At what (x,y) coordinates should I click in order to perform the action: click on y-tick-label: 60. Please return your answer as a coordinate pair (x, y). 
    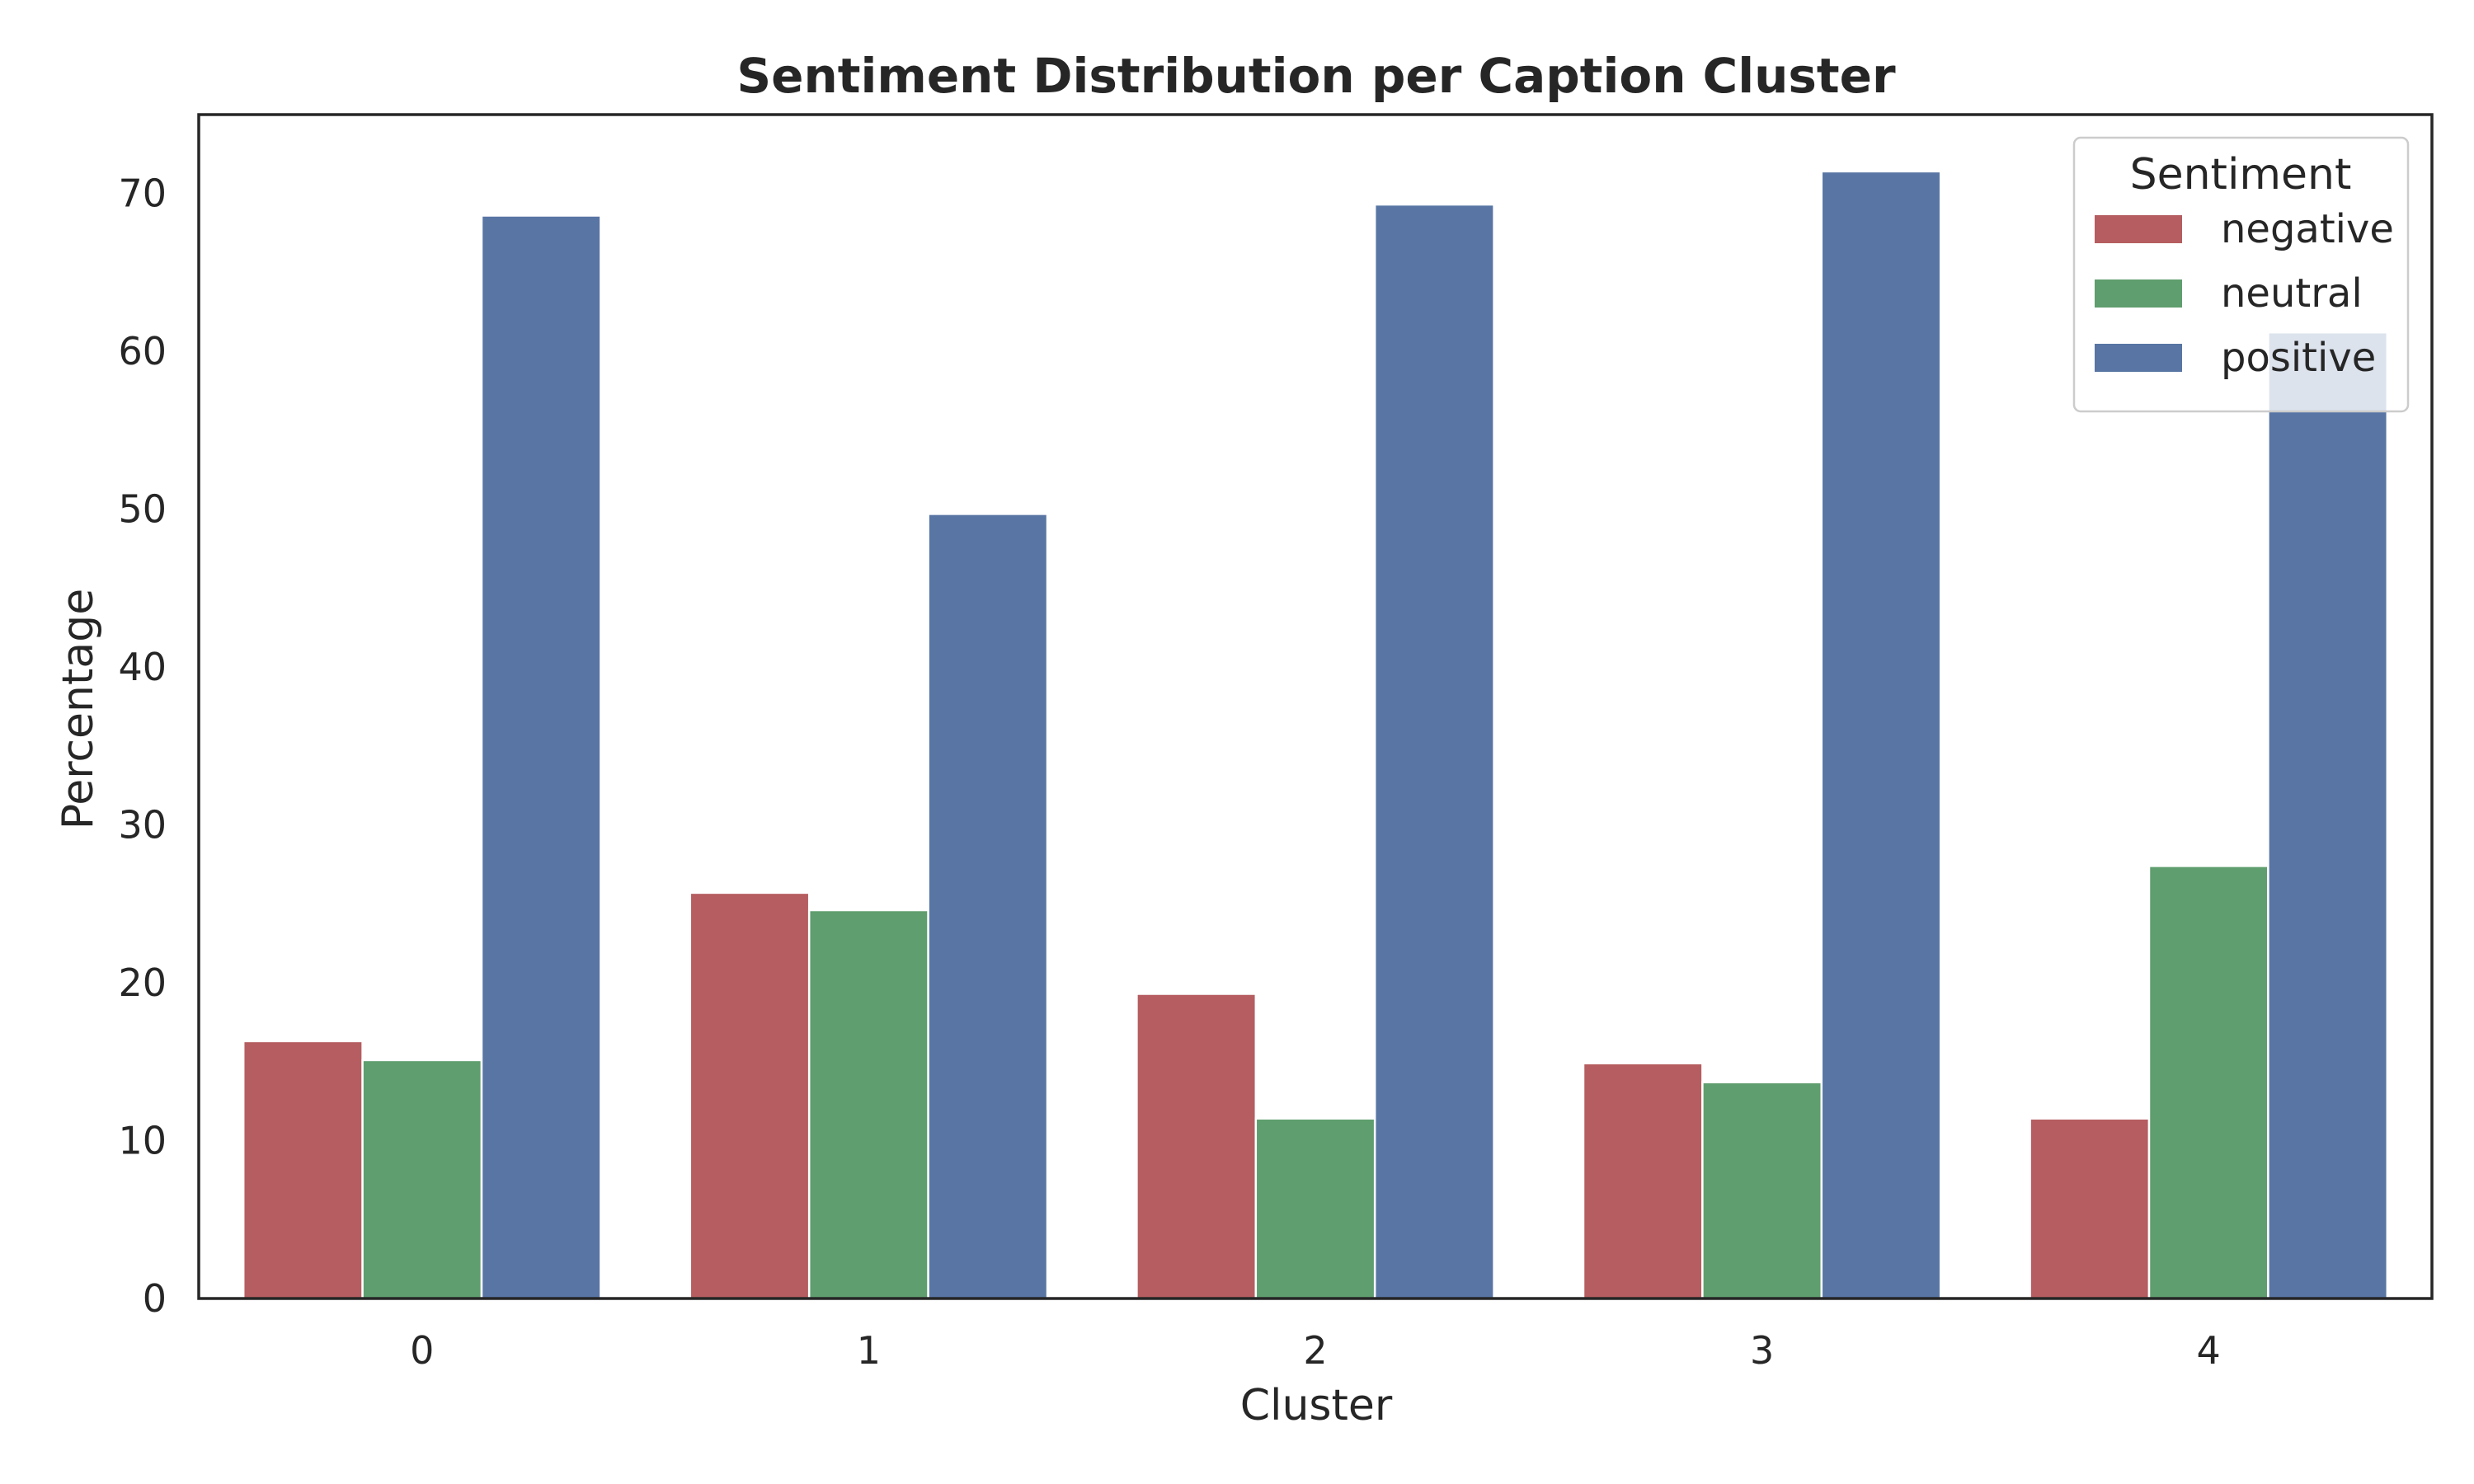
    Looking at the image, I should click on (142, 351).